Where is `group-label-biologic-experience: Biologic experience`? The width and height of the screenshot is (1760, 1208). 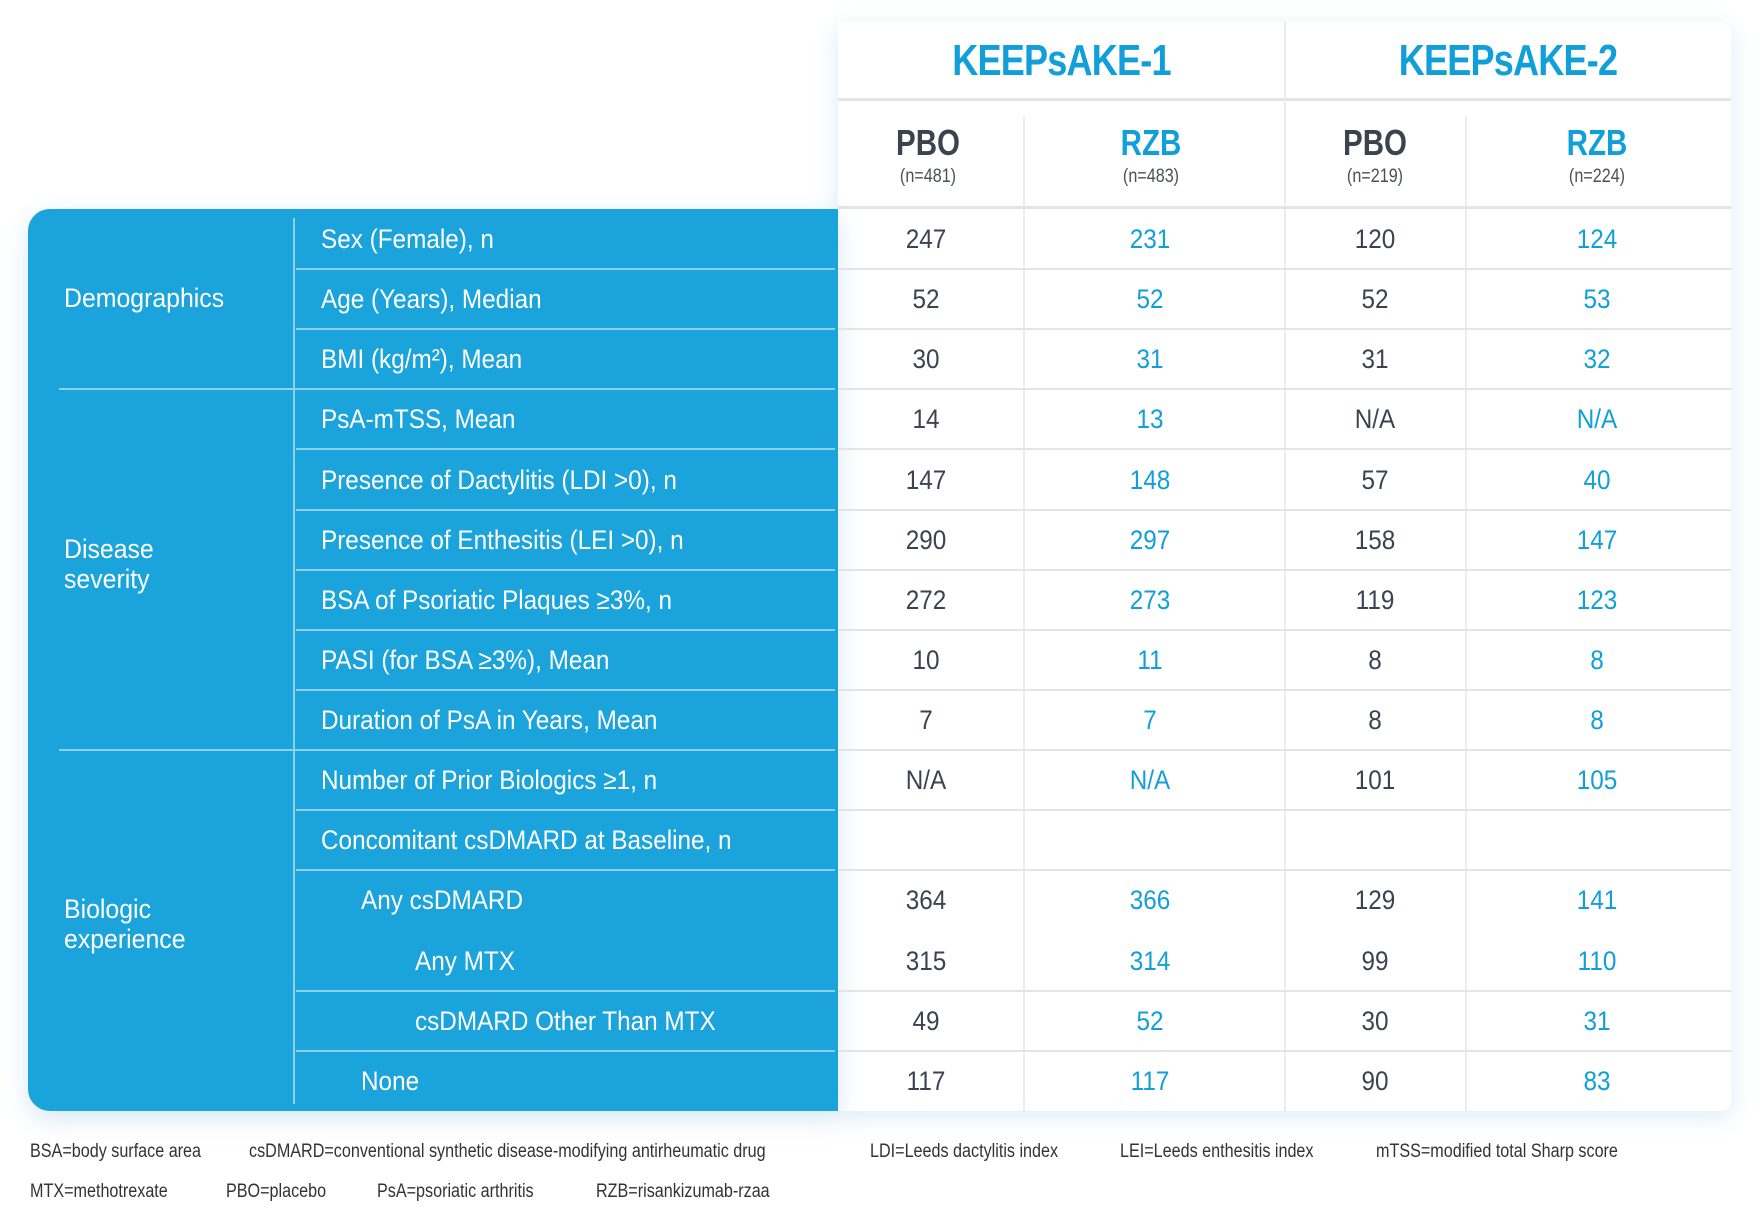
group-label-biologic-experience: Biologic experience is located at coordinates (125, 924).